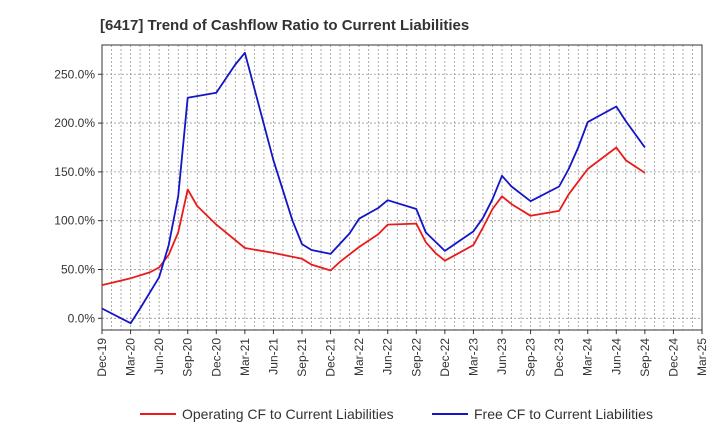  I want to click on x-tick-label: Dec-24, so click(673, 357).